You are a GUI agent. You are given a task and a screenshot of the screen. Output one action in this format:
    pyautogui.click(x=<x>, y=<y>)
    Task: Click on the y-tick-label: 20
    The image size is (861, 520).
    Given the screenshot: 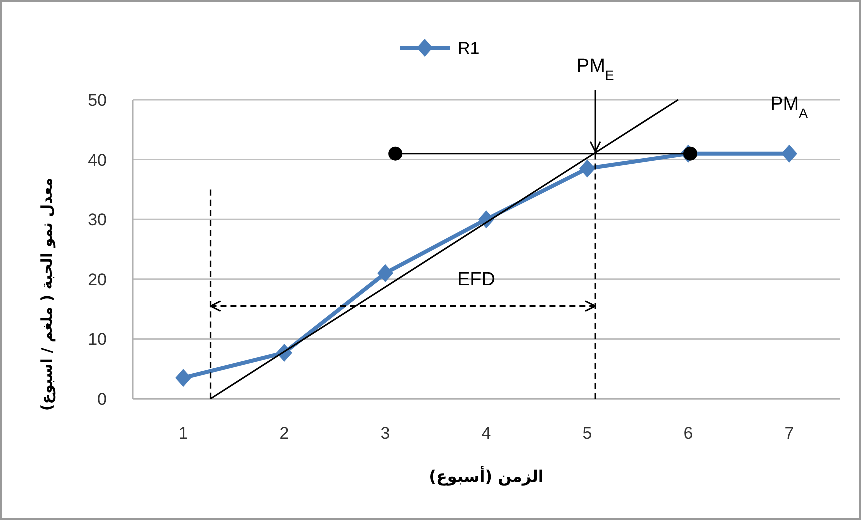 What is the action you would take?
    pyautogui.click(x=97, y=280)
    